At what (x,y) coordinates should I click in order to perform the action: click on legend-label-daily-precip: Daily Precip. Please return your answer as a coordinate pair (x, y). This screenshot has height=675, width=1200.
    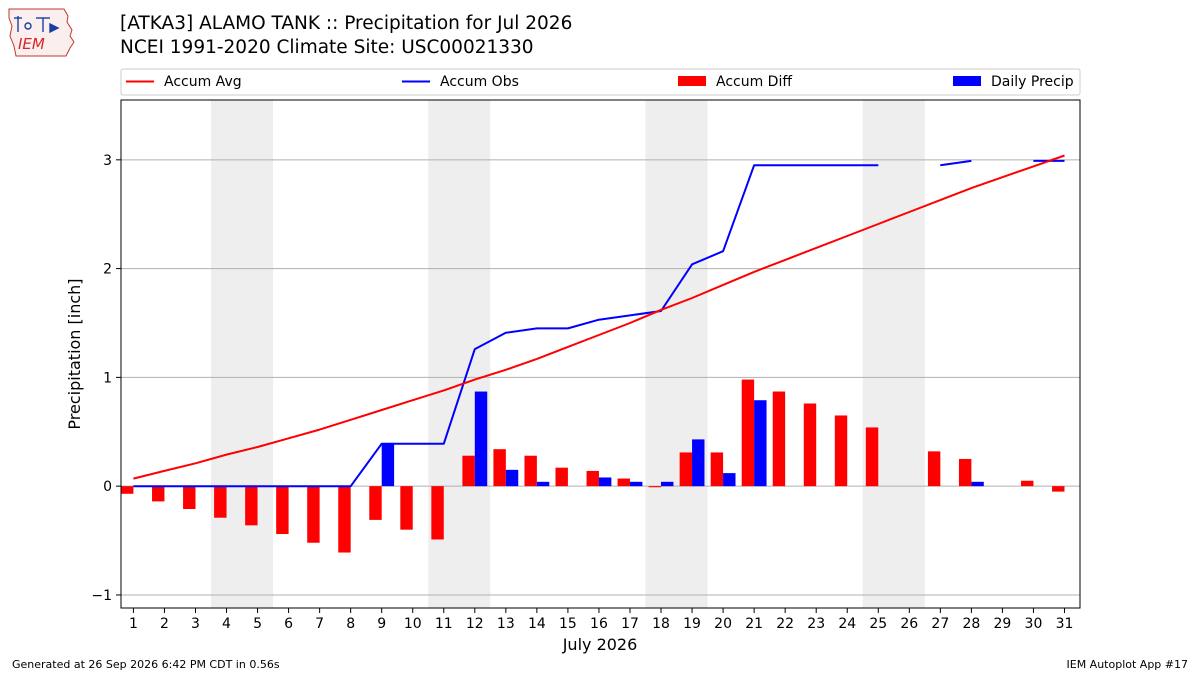
    Looking at the image, I should click on (1032, 82).